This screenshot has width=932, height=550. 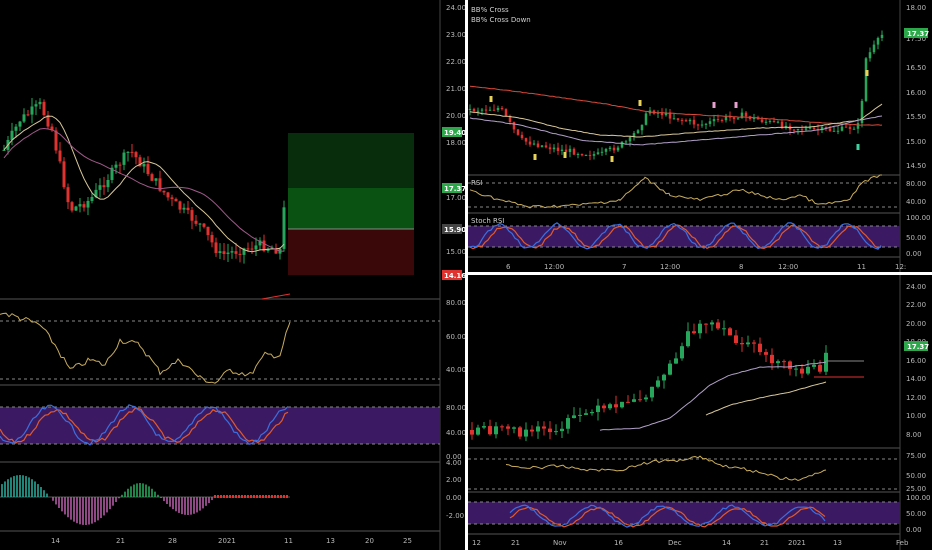 What do you see at coordinates (766, 398) in the screenshot?
I see `bottom-right-ma-fast-line` at bounding box center [766, 398].